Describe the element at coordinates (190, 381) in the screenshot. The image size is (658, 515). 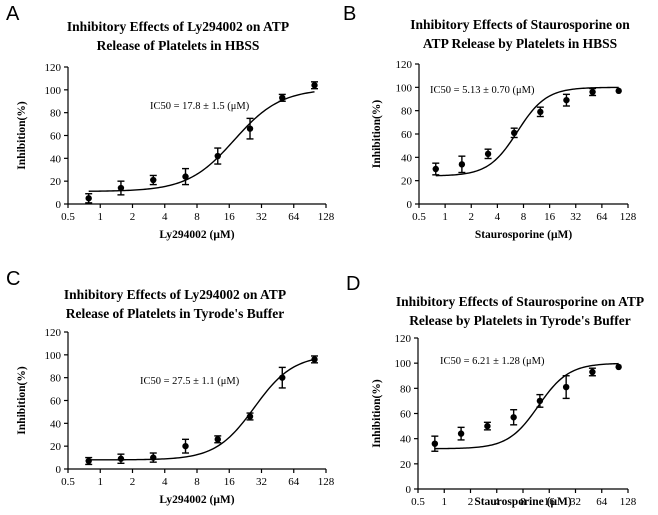
I see `ic50-annotation: IC50 = 27.5 ± 1.1 (μM)` at that location.